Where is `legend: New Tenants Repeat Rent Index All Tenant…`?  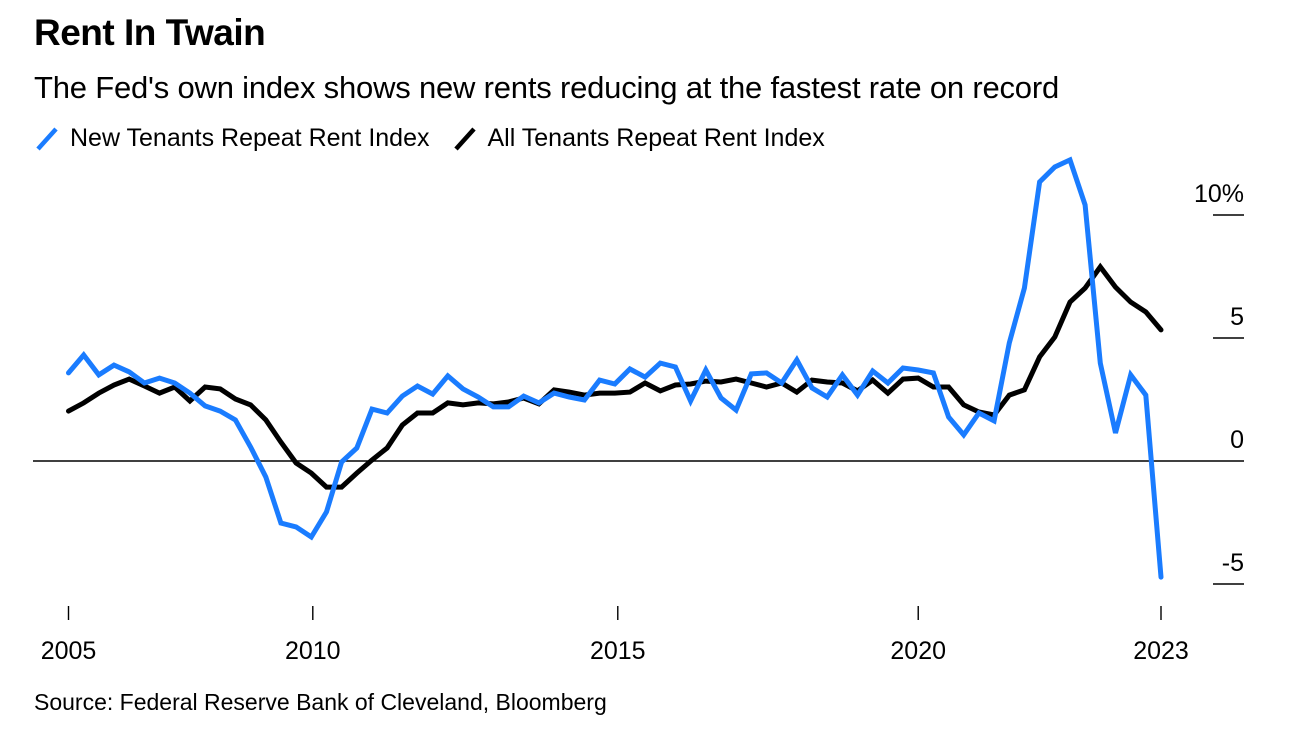
legend: New Tenants Repeat Rent Index All Tenant… is located at coordinates (440, 138).